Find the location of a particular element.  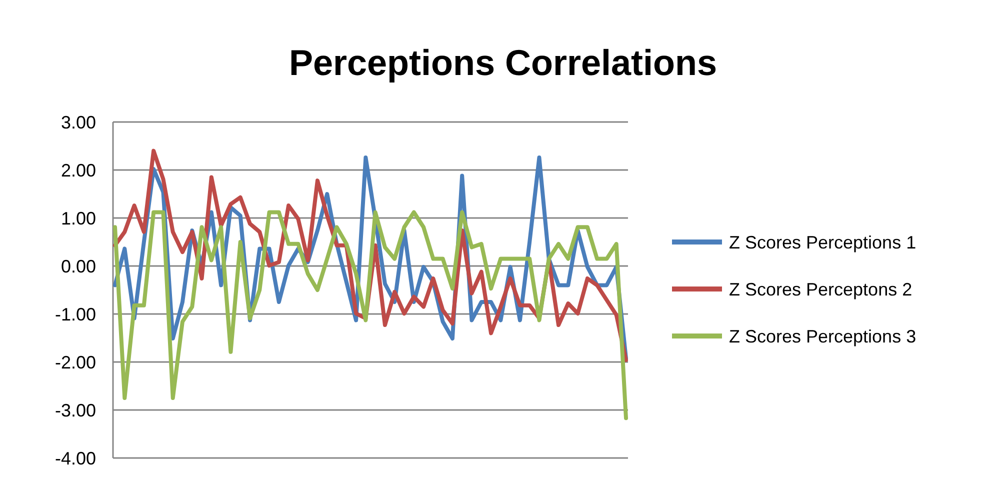

y-tick-label: -4.00 is located at coordinates (75, 458).